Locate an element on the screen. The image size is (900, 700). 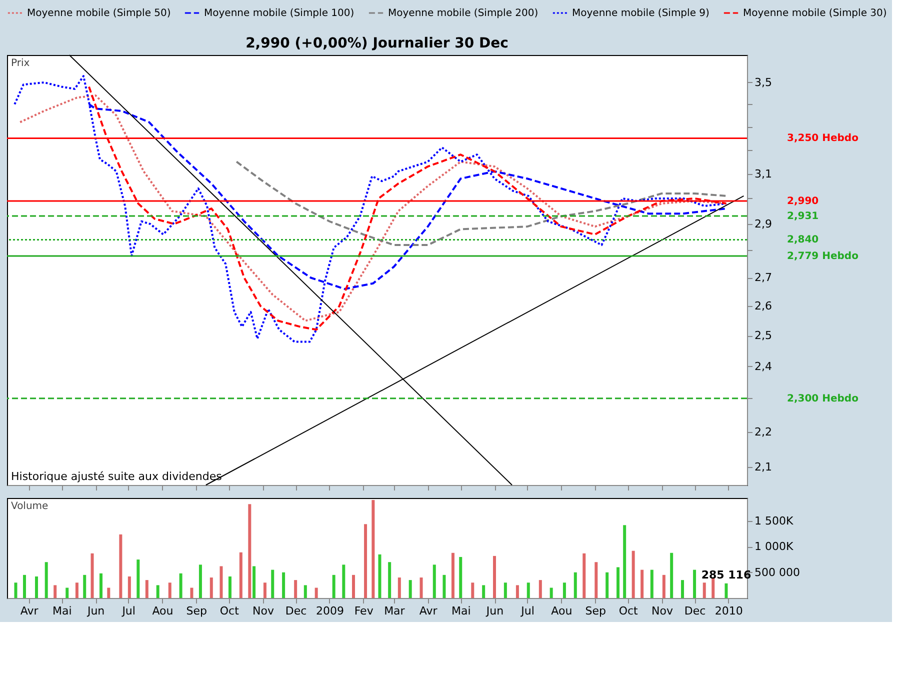
annotation: 285 116 is located at coordinates (726, 575).